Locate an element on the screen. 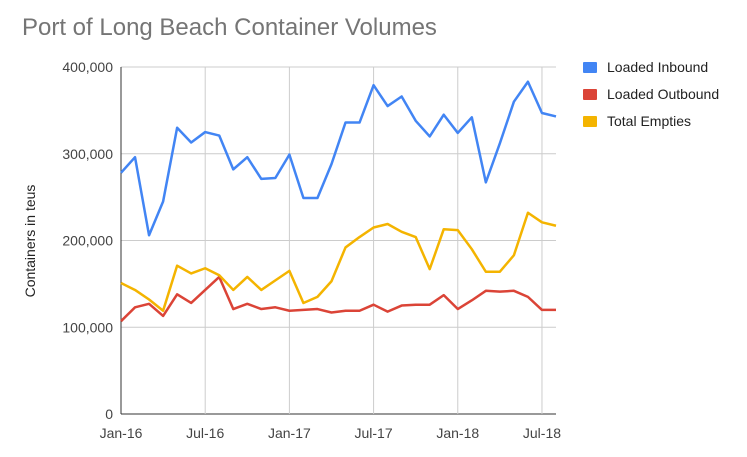 Image resolution: width=747 pixels, height=457 pixels. y-tick-label: 100,000 is located at coordinates (87, 327).